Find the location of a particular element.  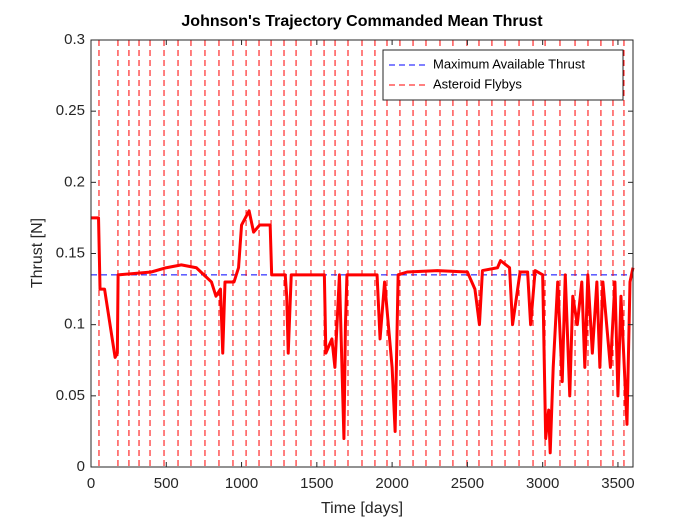

x-tick-label: 0 is located at coordinates (91, 483).